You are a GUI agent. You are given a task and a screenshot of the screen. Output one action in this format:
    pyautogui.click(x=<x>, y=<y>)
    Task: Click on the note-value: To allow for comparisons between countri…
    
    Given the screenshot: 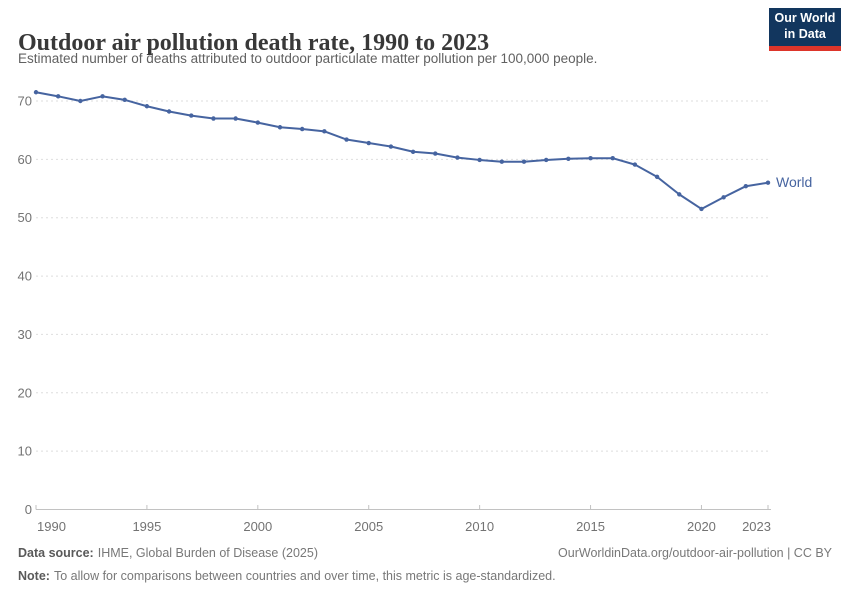 What is the action you would take?
    pyautogui.click(x=304, y=575)
    